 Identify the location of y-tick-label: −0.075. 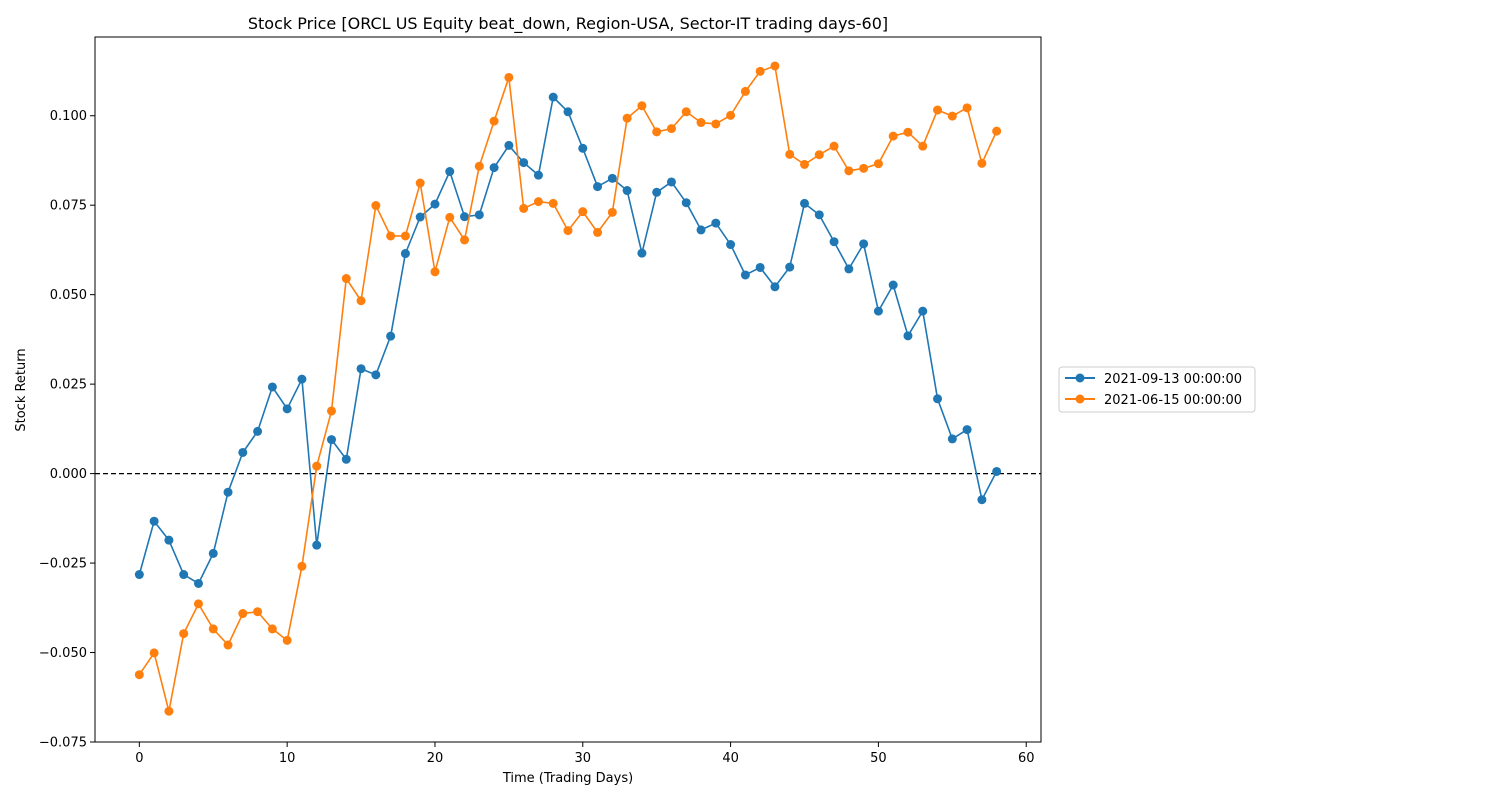
(63, 743).